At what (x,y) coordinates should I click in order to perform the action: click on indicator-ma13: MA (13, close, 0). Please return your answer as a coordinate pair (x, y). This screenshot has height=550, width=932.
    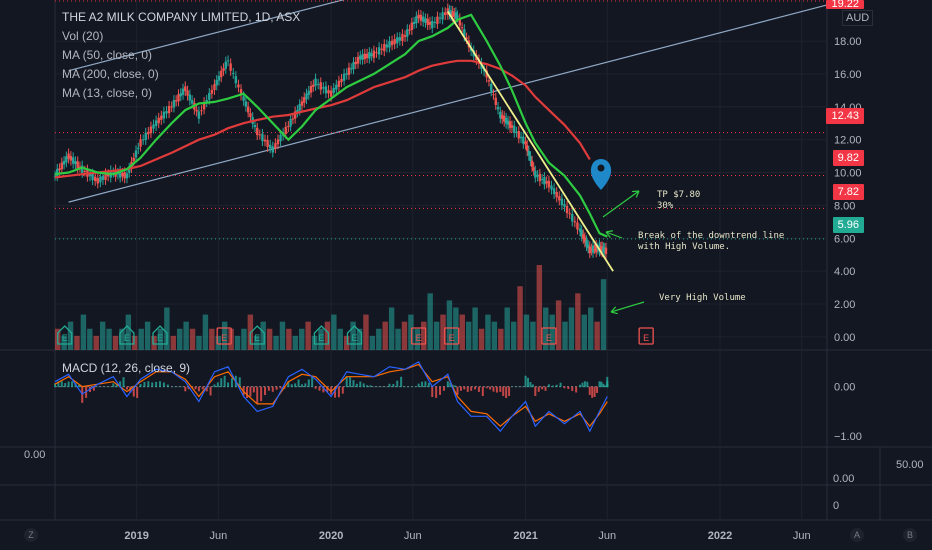
    Looking at the image, I should click on (107, 93).